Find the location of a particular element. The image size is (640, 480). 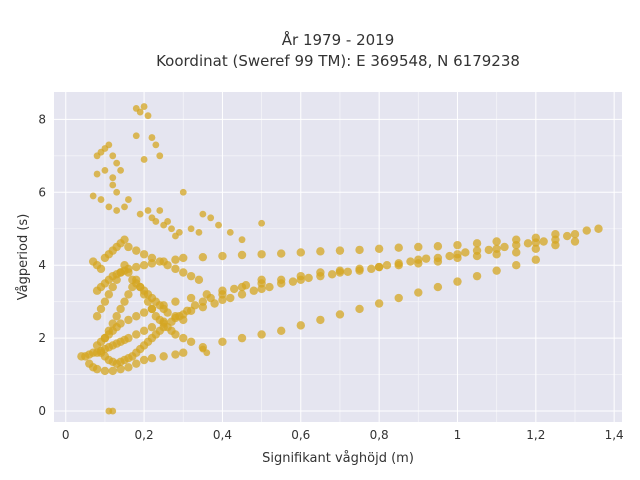

y-axis-ticks: 0 2 4 6 8 is located at coordinates (42, 265).